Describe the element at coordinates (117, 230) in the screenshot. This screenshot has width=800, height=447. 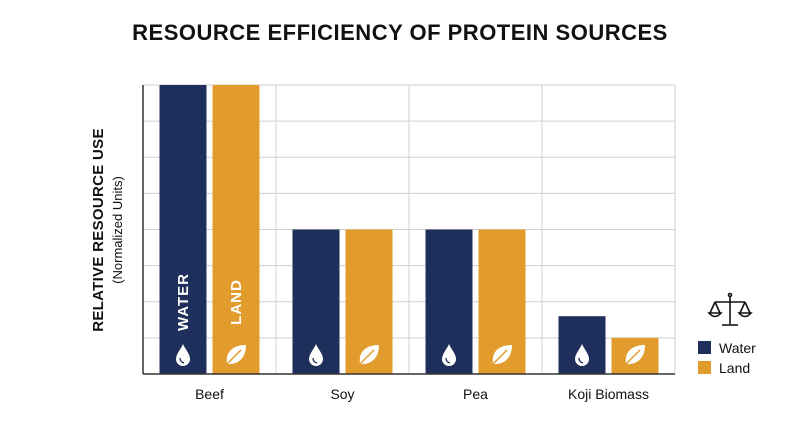
I see `y-axis-subtitle: (Normalized Units)` at that location.